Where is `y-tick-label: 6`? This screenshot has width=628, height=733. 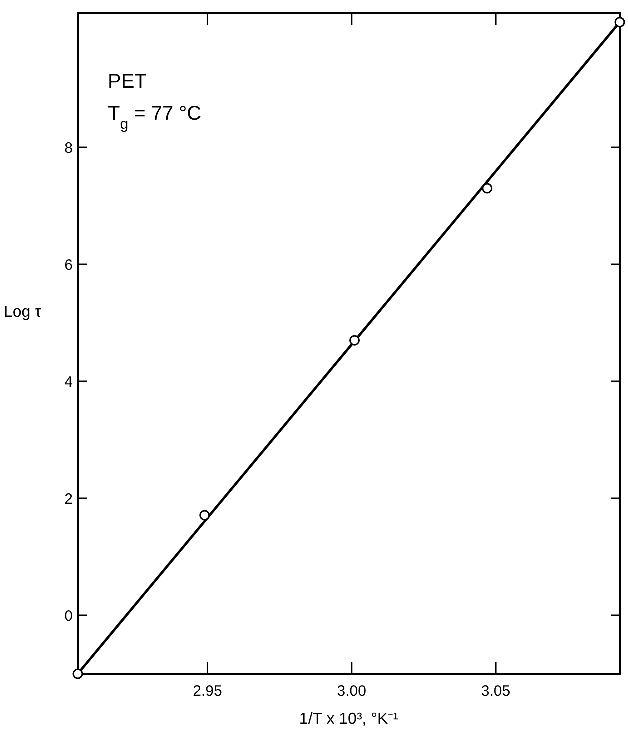 y-tick-label: 6 is located at coordinates (68, 265).